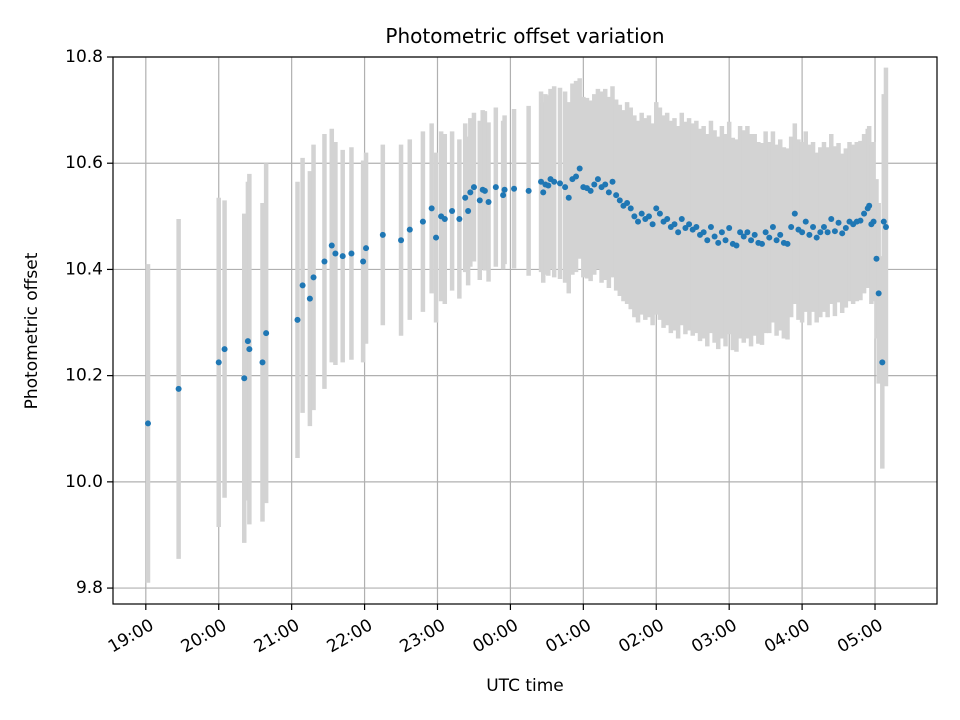 The width and height of the screenshot is (960, 720). Describe the element at coordinates (84, 269) in the screenshot. I see `y-tick-label: 10.4` at that location.